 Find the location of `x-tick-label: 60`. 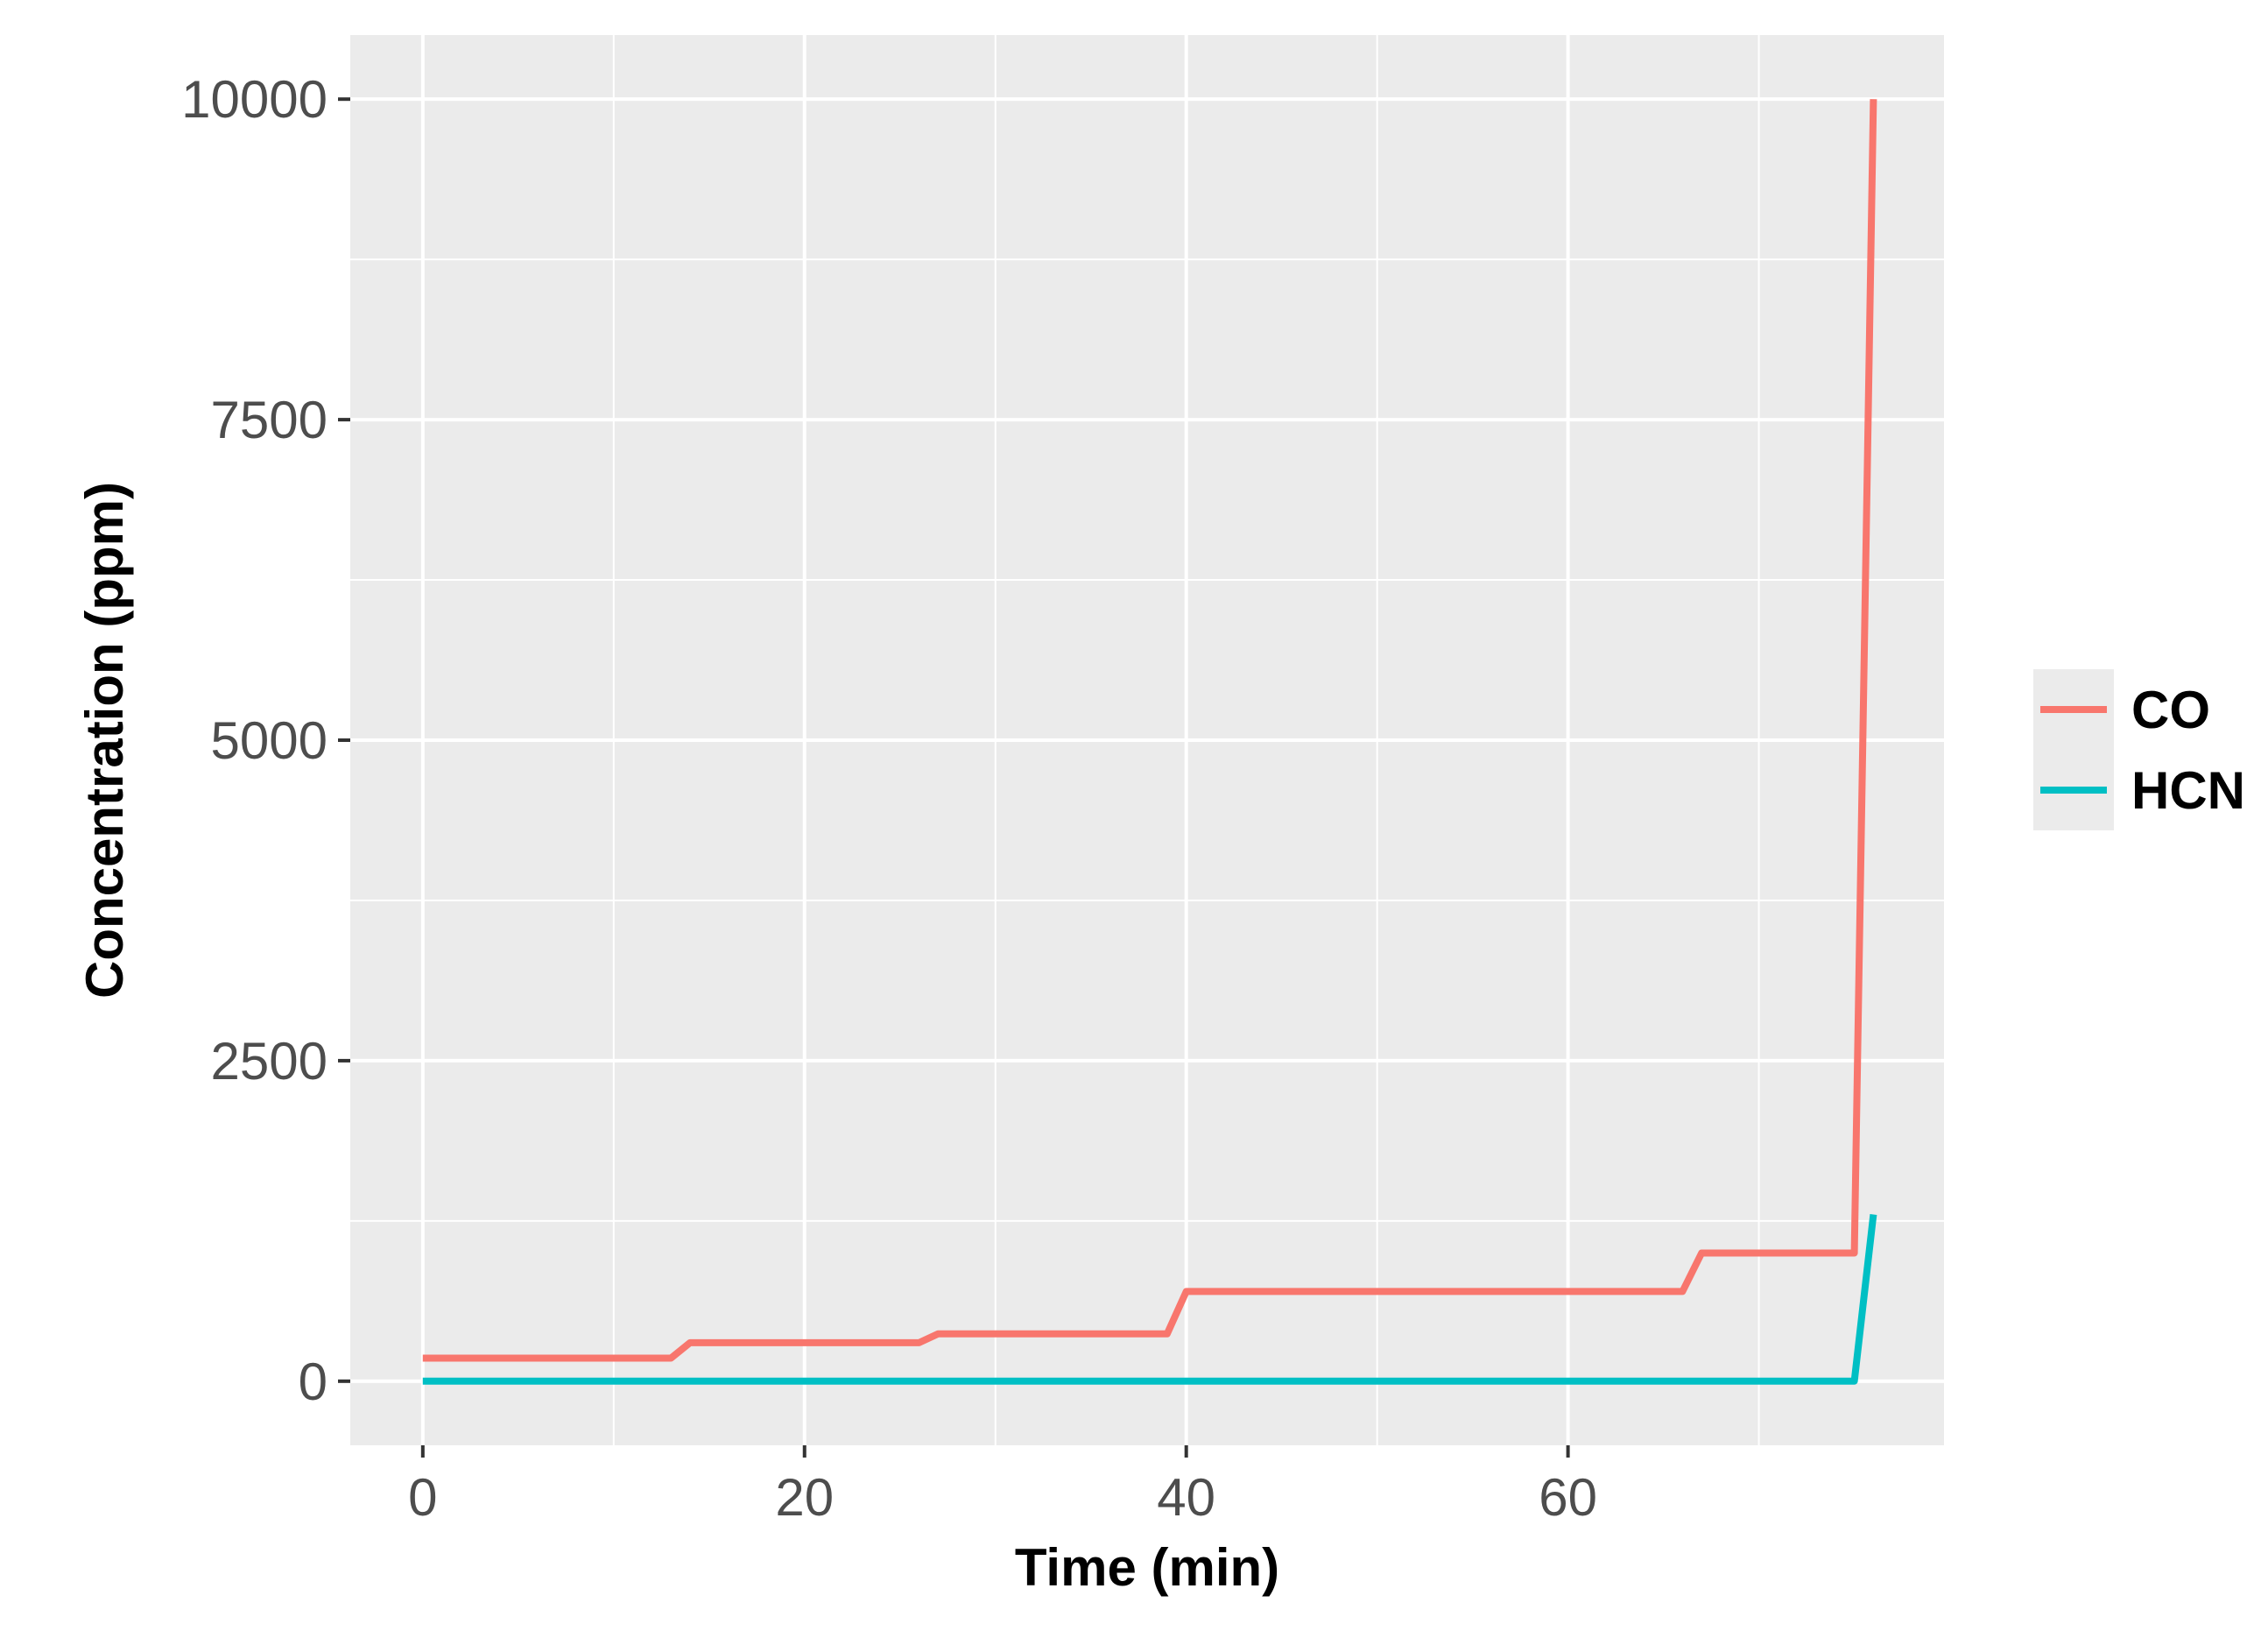

x-tick-label: 60 is located at coordinates (1568, 1497).